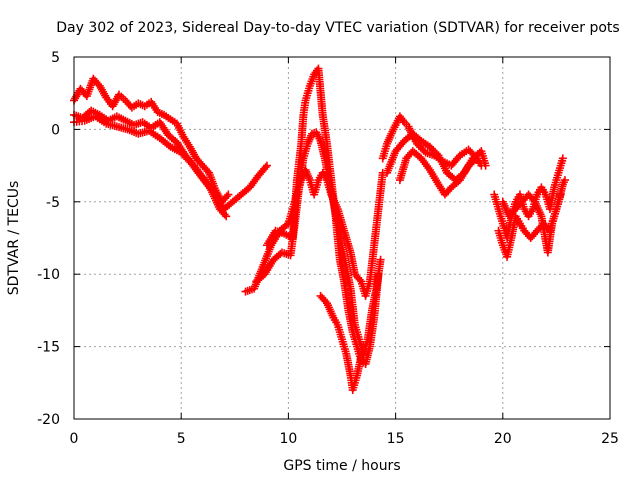 This screenshot has height=480, width=640. I want to click on series-evening-B, so click(531, 218).